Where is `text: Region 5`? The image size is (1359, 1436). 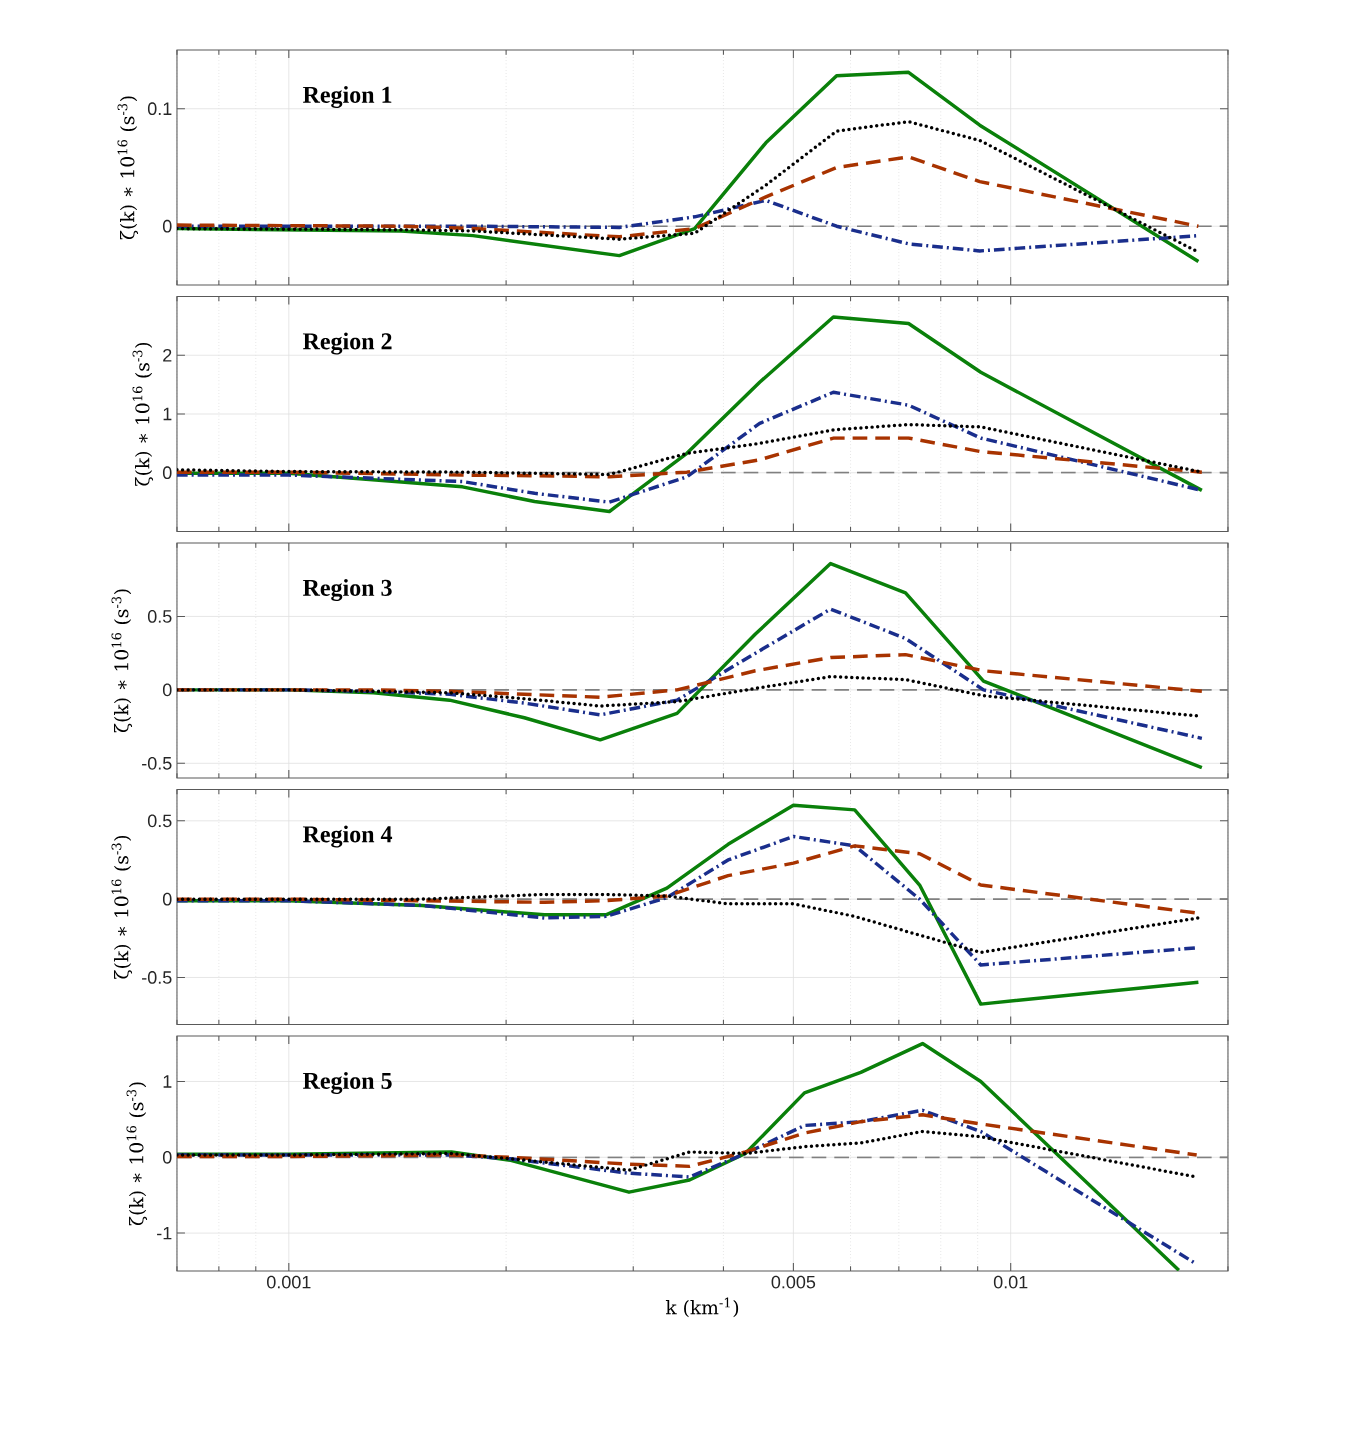
text: Region 5 is located at coordinates (347, 1083).